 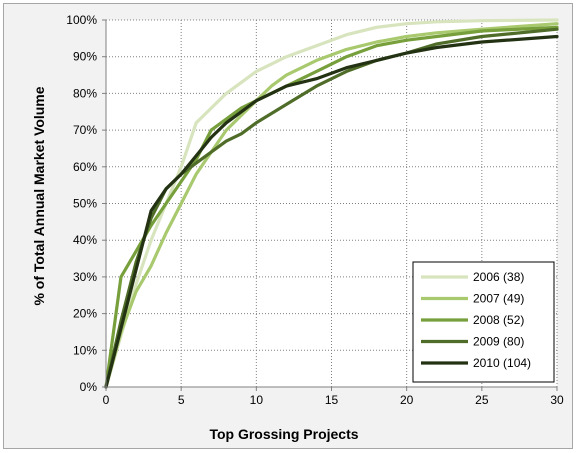 What do you see at coordinates (39, 195) in the screenshot?
I see `y-axis-title: % of Total Annual Market Volume` at bounding box center [39, 195].